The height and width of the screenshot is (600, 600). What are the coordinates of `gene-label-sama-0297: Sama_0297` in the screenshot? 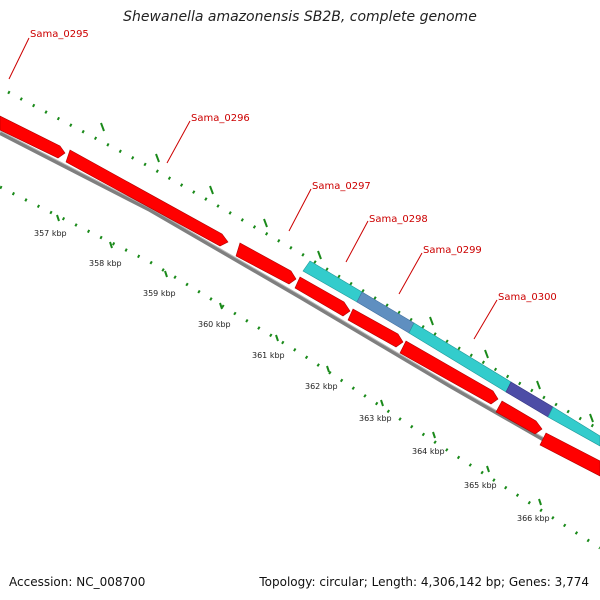 It's located at (341, 186).